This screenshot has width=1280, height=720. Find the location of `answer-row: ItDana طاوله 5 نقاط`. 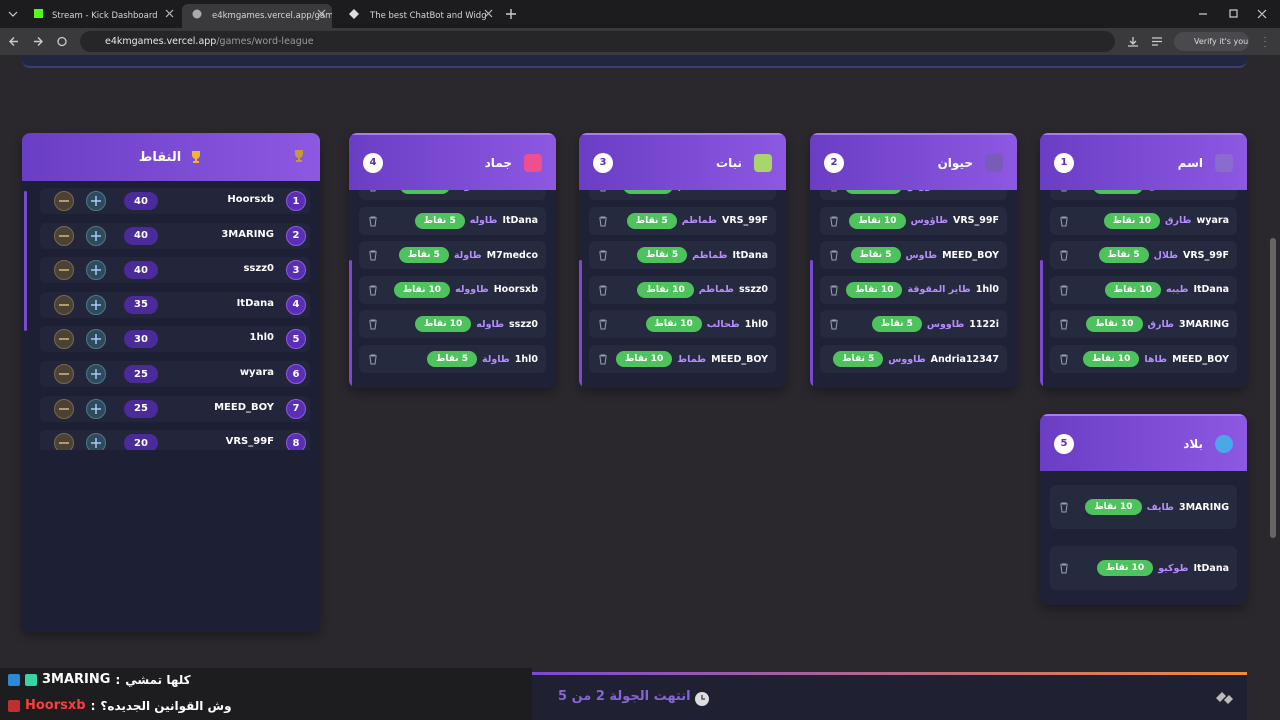

answer-row: ItDana طاوله 5 نقاط is located at coordinates (452, 220).